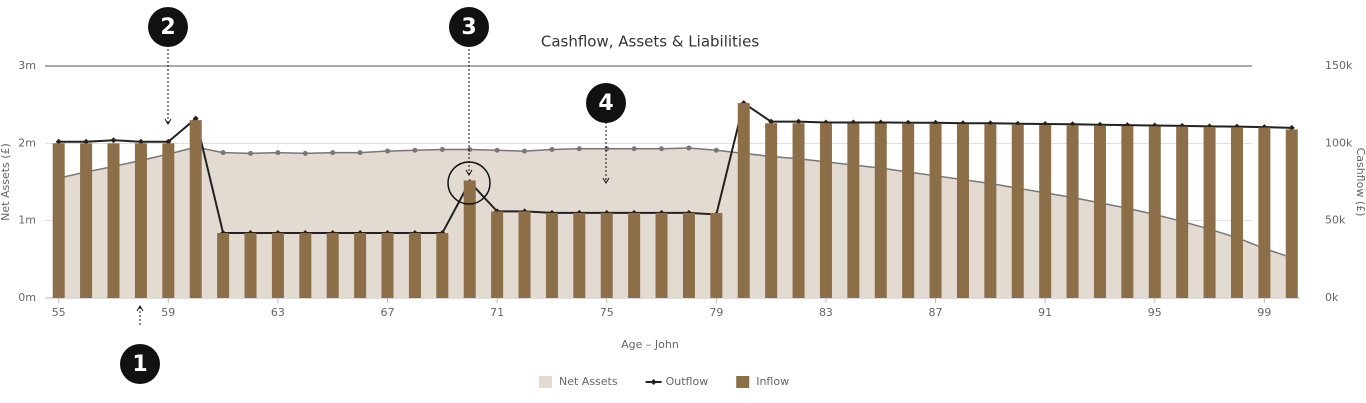 Image resolution: width=1366 pixels, height=403 pixels. What do you see at coordinates (607, 312) in the screenshot?
I see `x-tick-label: 75` at bounding box center [607, 312].